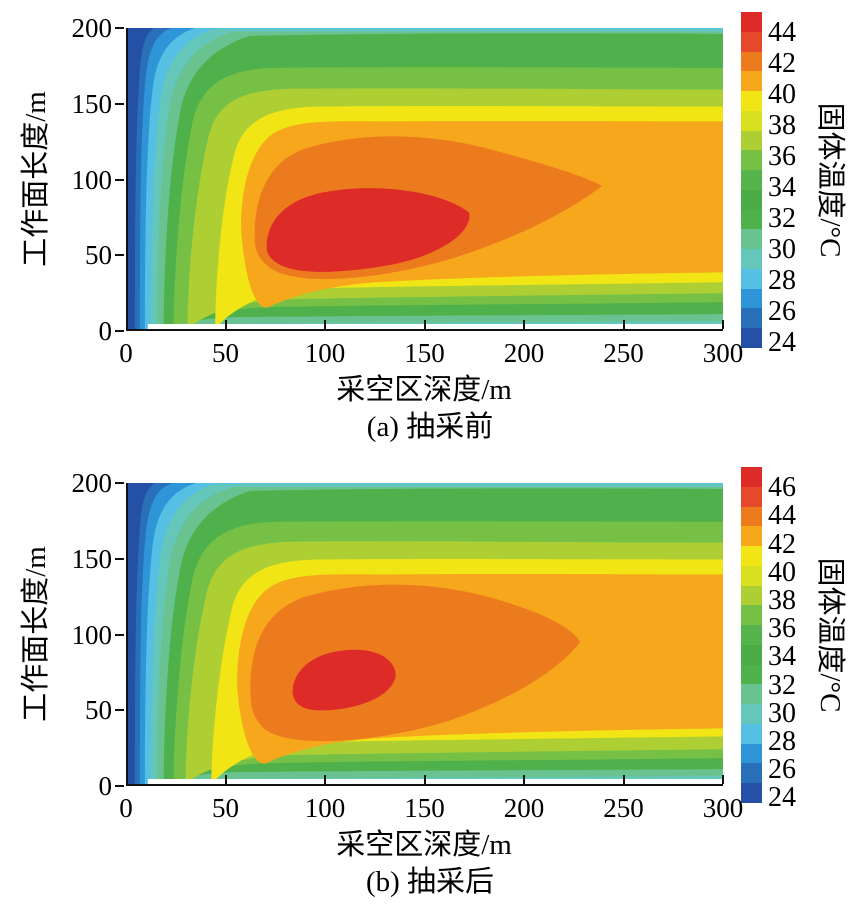 This screenshot has height=905, width=849. Describe the element at coordinates (782, 629) in the screenshot. I see `colorbar-tick-label: 36` at that location.